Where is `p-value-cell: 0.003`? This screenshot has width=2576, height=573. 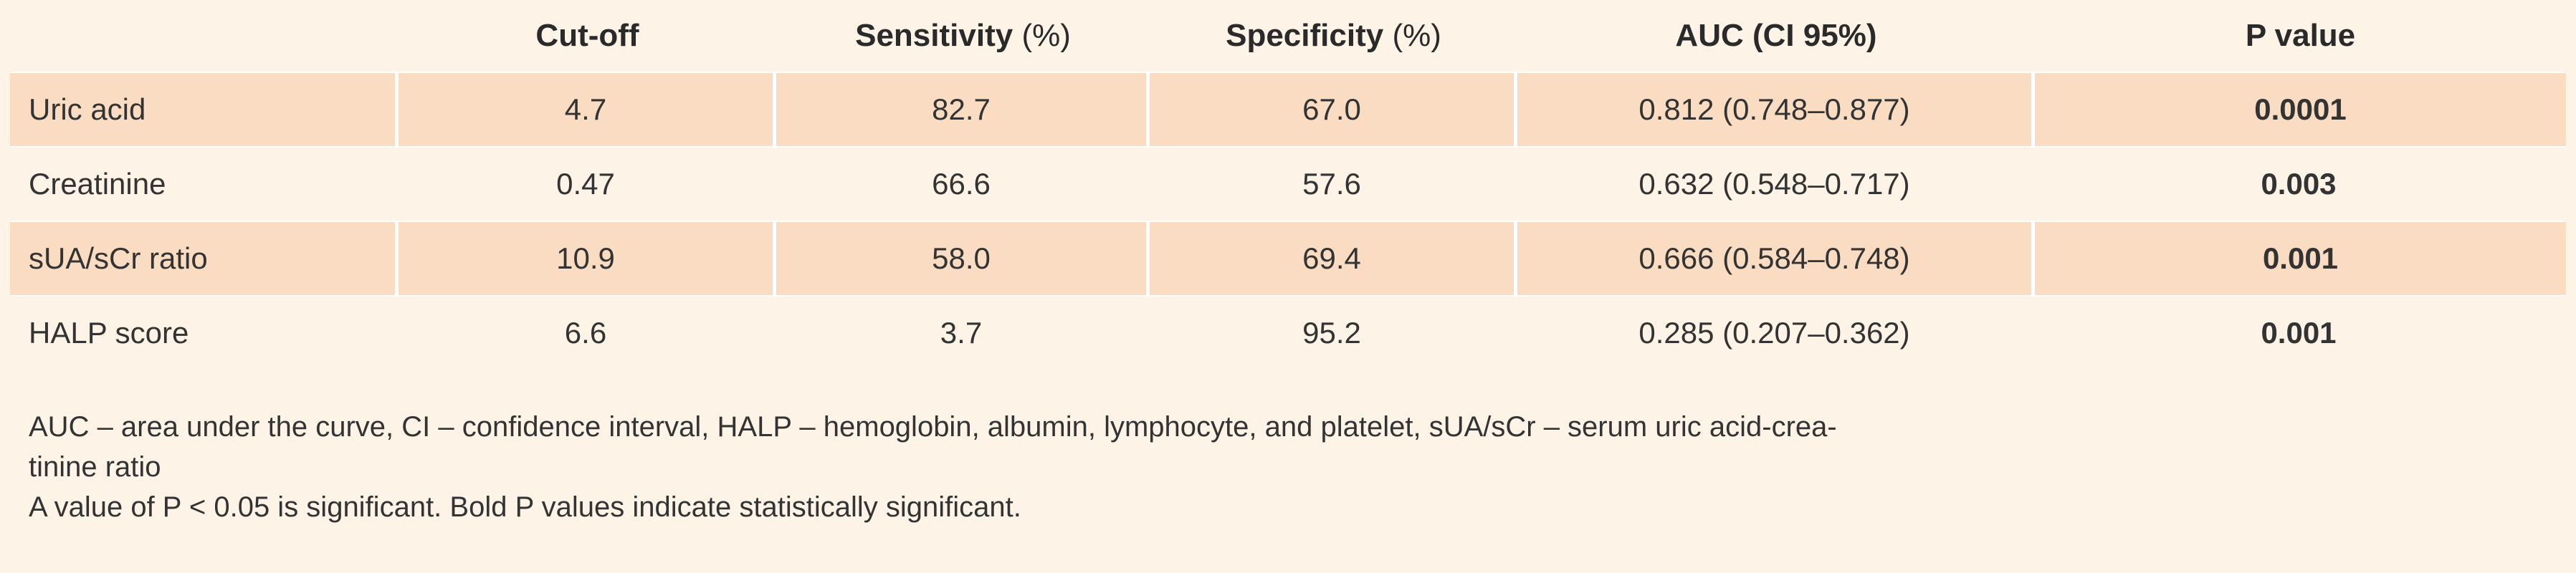
p-value-cell: 0.003 is located at coordinates (2300, 184).